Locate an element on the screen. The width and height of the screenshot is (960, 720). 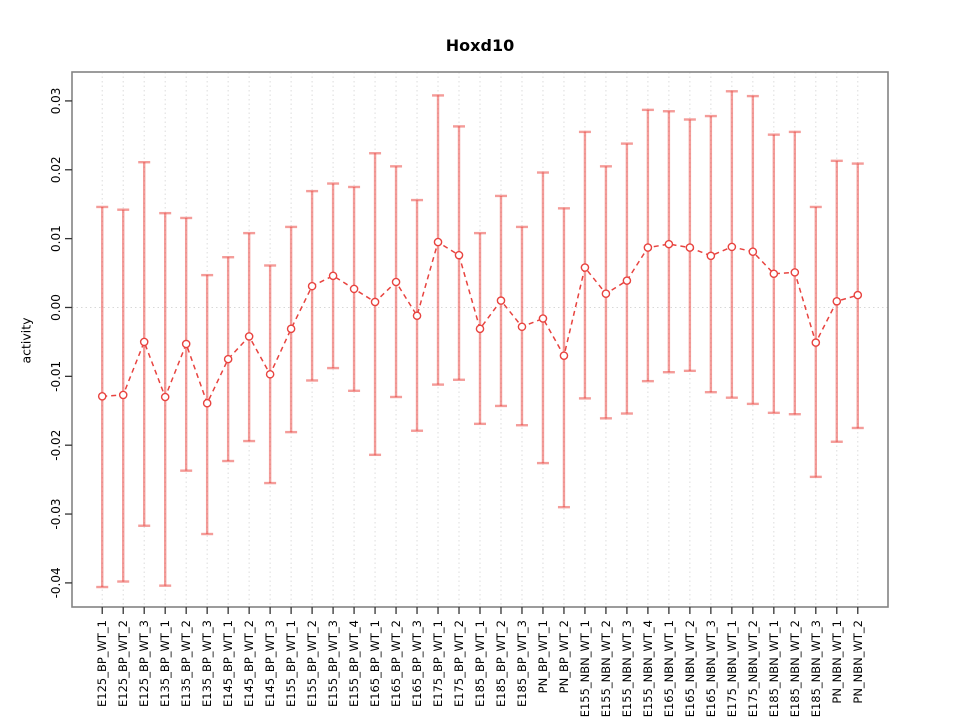
x-tick-label: E175_NBN_WT_2 is located at coordinates (753, 668).